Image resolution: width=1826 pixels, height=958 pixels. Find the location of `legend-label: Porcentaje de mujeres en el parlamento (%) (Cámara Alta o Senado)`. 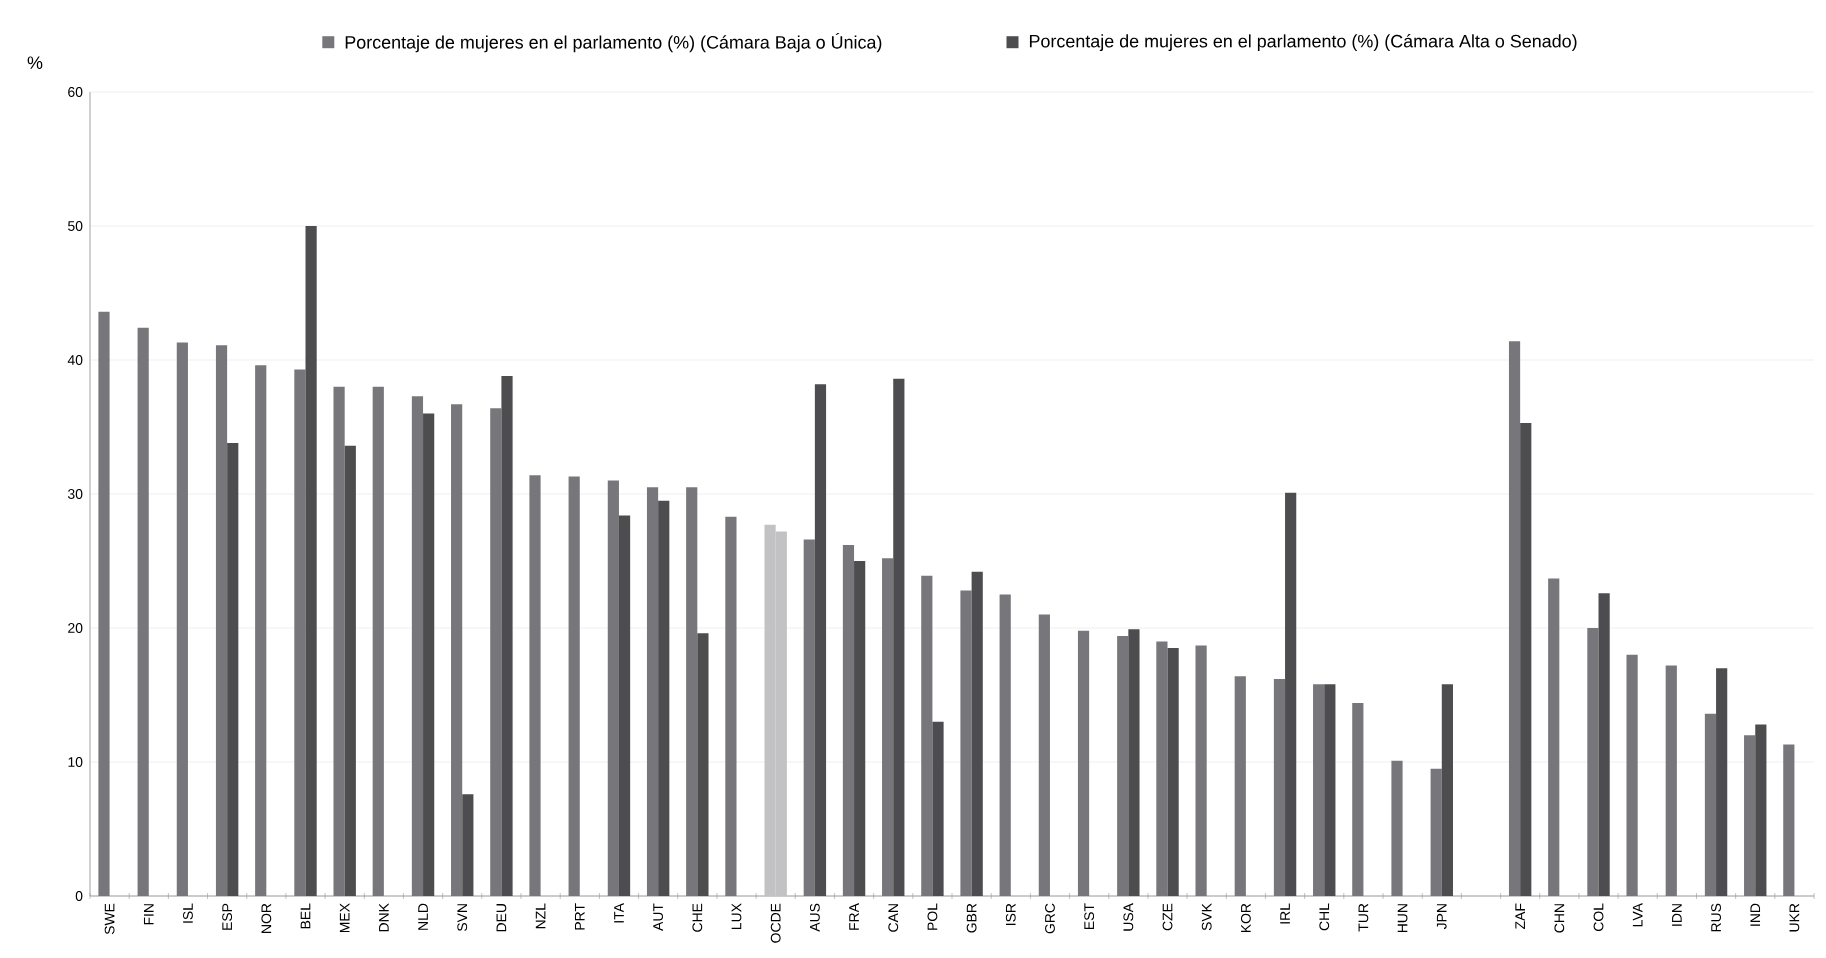

legend-label: Porcentaje de mujeres en el parlamento (%) (Cámara Alta o Senado) is located at coordinates (1303, 43).